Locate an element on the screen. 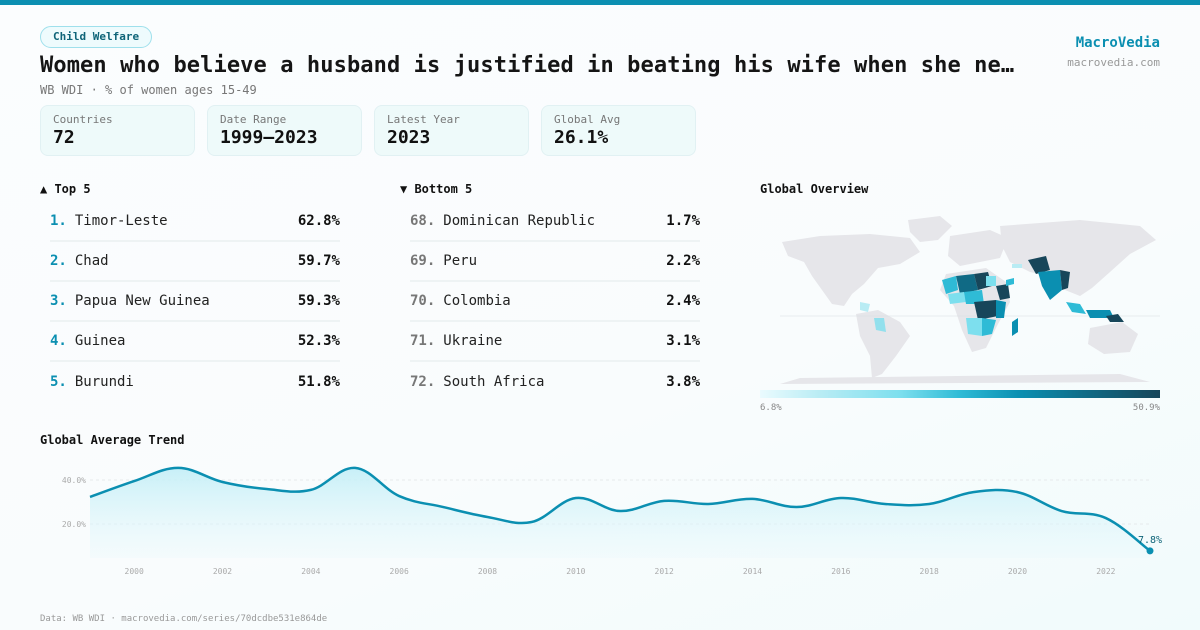 The image size is (1200, 630). country-name: Ukraine is located at coordinates (473, 341).